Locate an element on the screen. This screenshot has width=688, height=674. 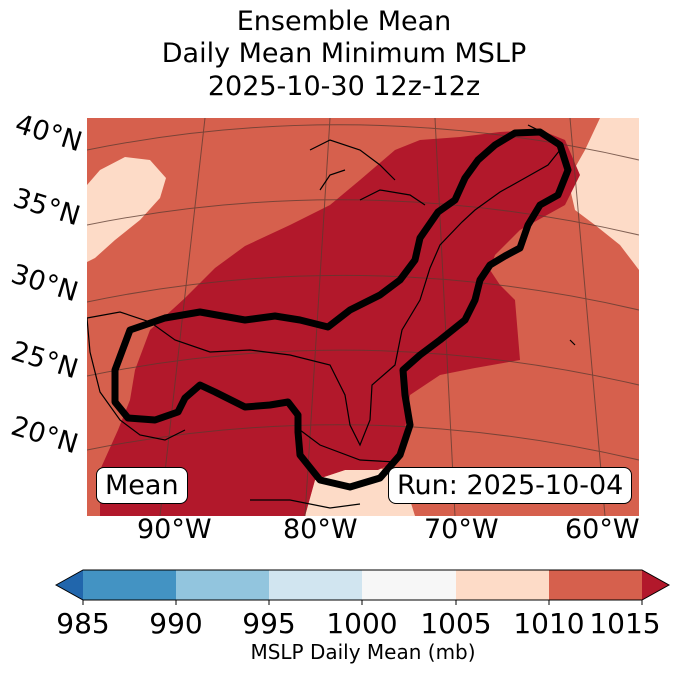
title-line-1: Ensemble Mean is located at coordinates (344, 21).